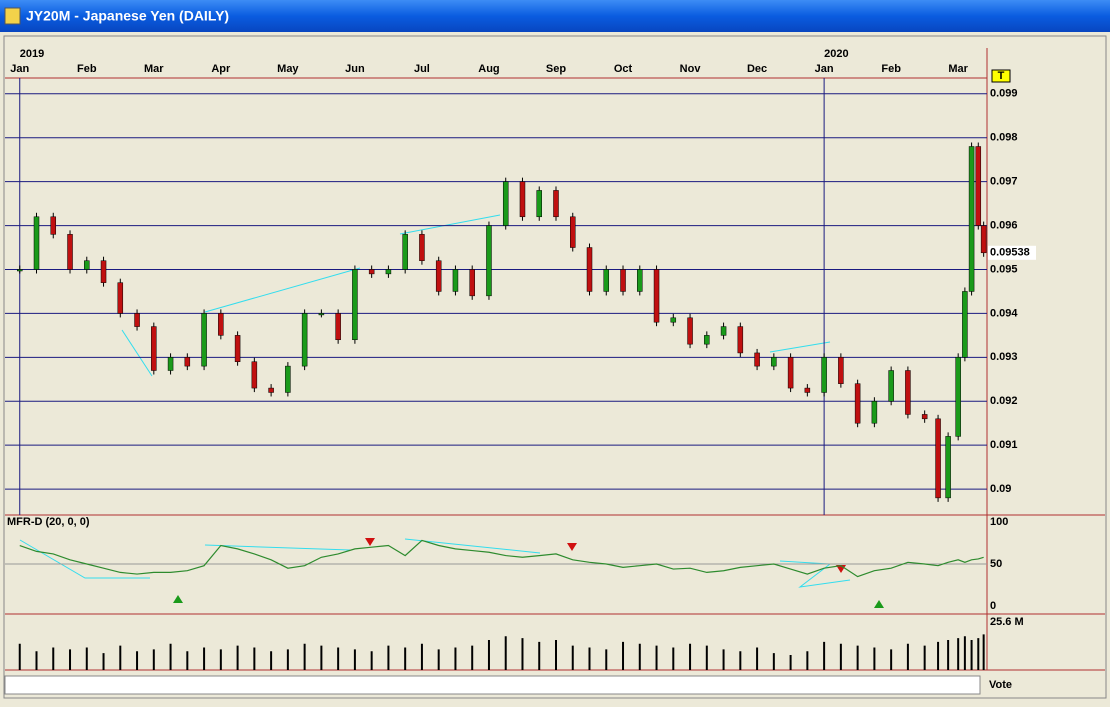 This screenshot has width=1110, height=707. What do you see at coordinates (1007, 622) in the screenshot?
I see `y-tick-label: 25.6 M` at bounding box center [1007, 622].